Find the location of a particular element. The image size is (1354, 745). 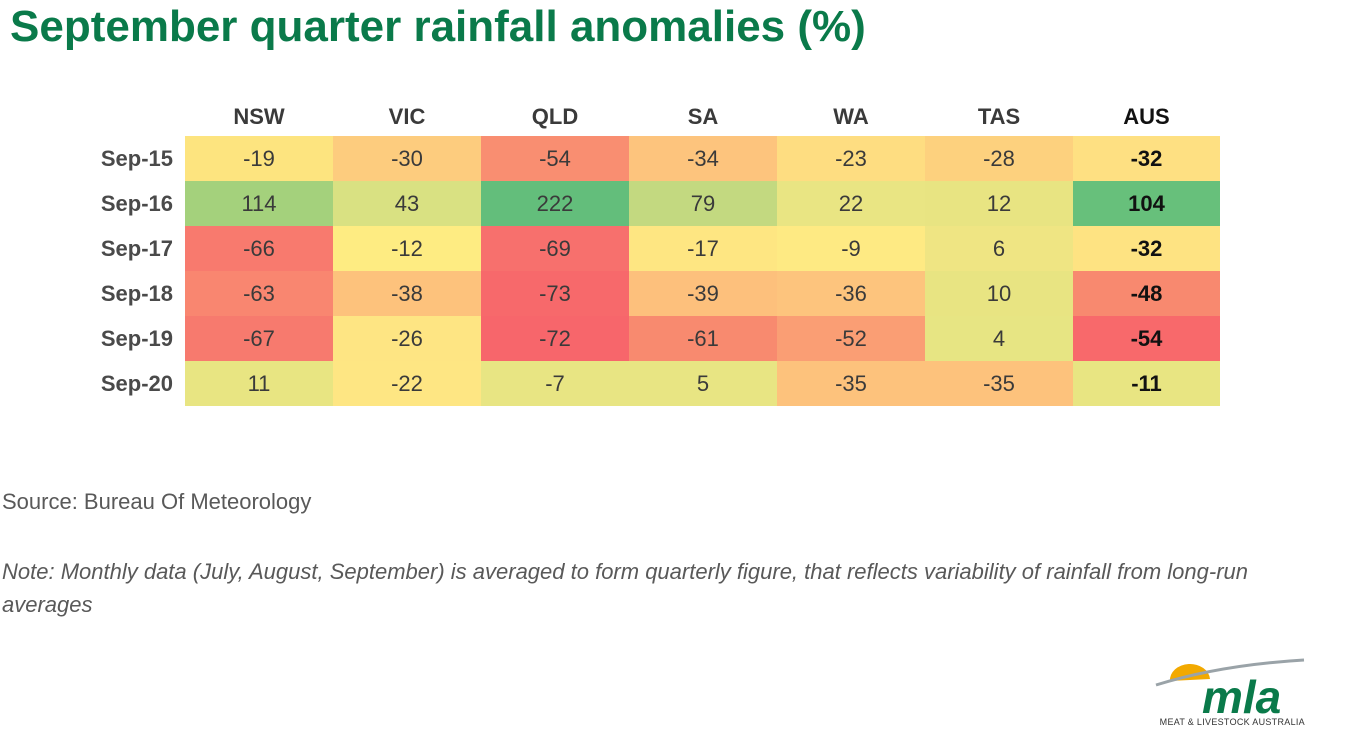

heatmap-cell-sa-sep-18: -39 is located at coordinates (703, 293).